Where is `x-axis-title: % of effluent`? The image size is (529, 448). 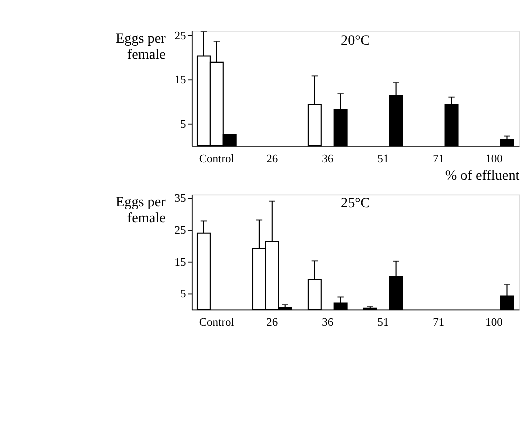 x-axis-title: % of effluent is located at coordinates (482, 176).